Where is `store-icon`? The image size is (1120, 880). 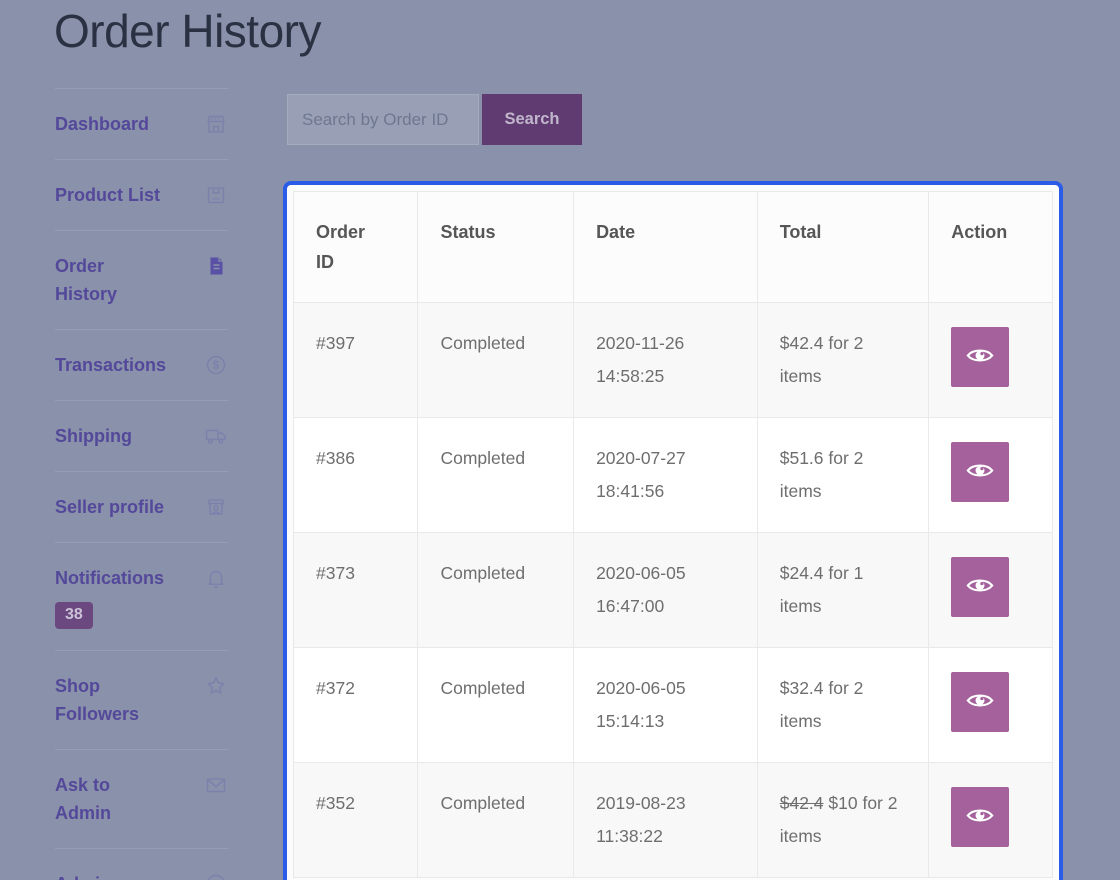 store-icon is located at coordinates (216, 124).